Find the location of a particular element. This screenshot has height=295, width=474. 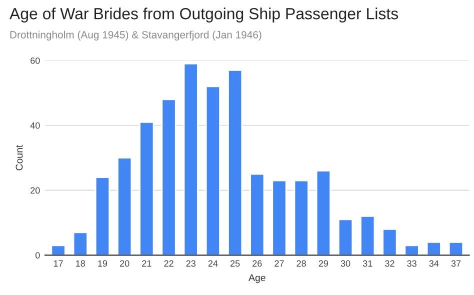

y-tick-label: 60 is located at coordinates (35, 60).